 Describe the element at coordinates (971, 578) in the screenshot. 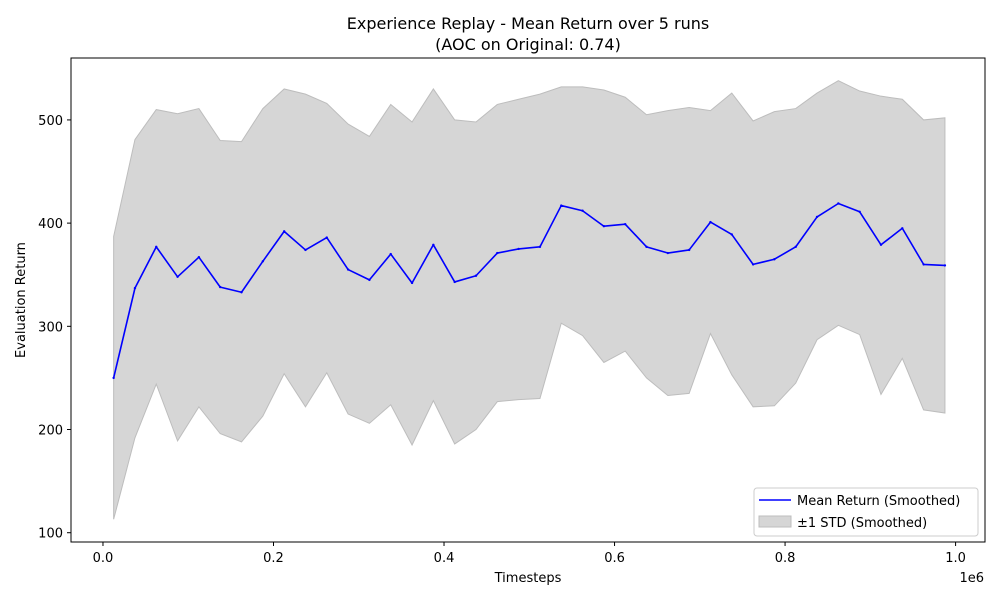

I see `x-axis-offset-label: 1e6` at that location.